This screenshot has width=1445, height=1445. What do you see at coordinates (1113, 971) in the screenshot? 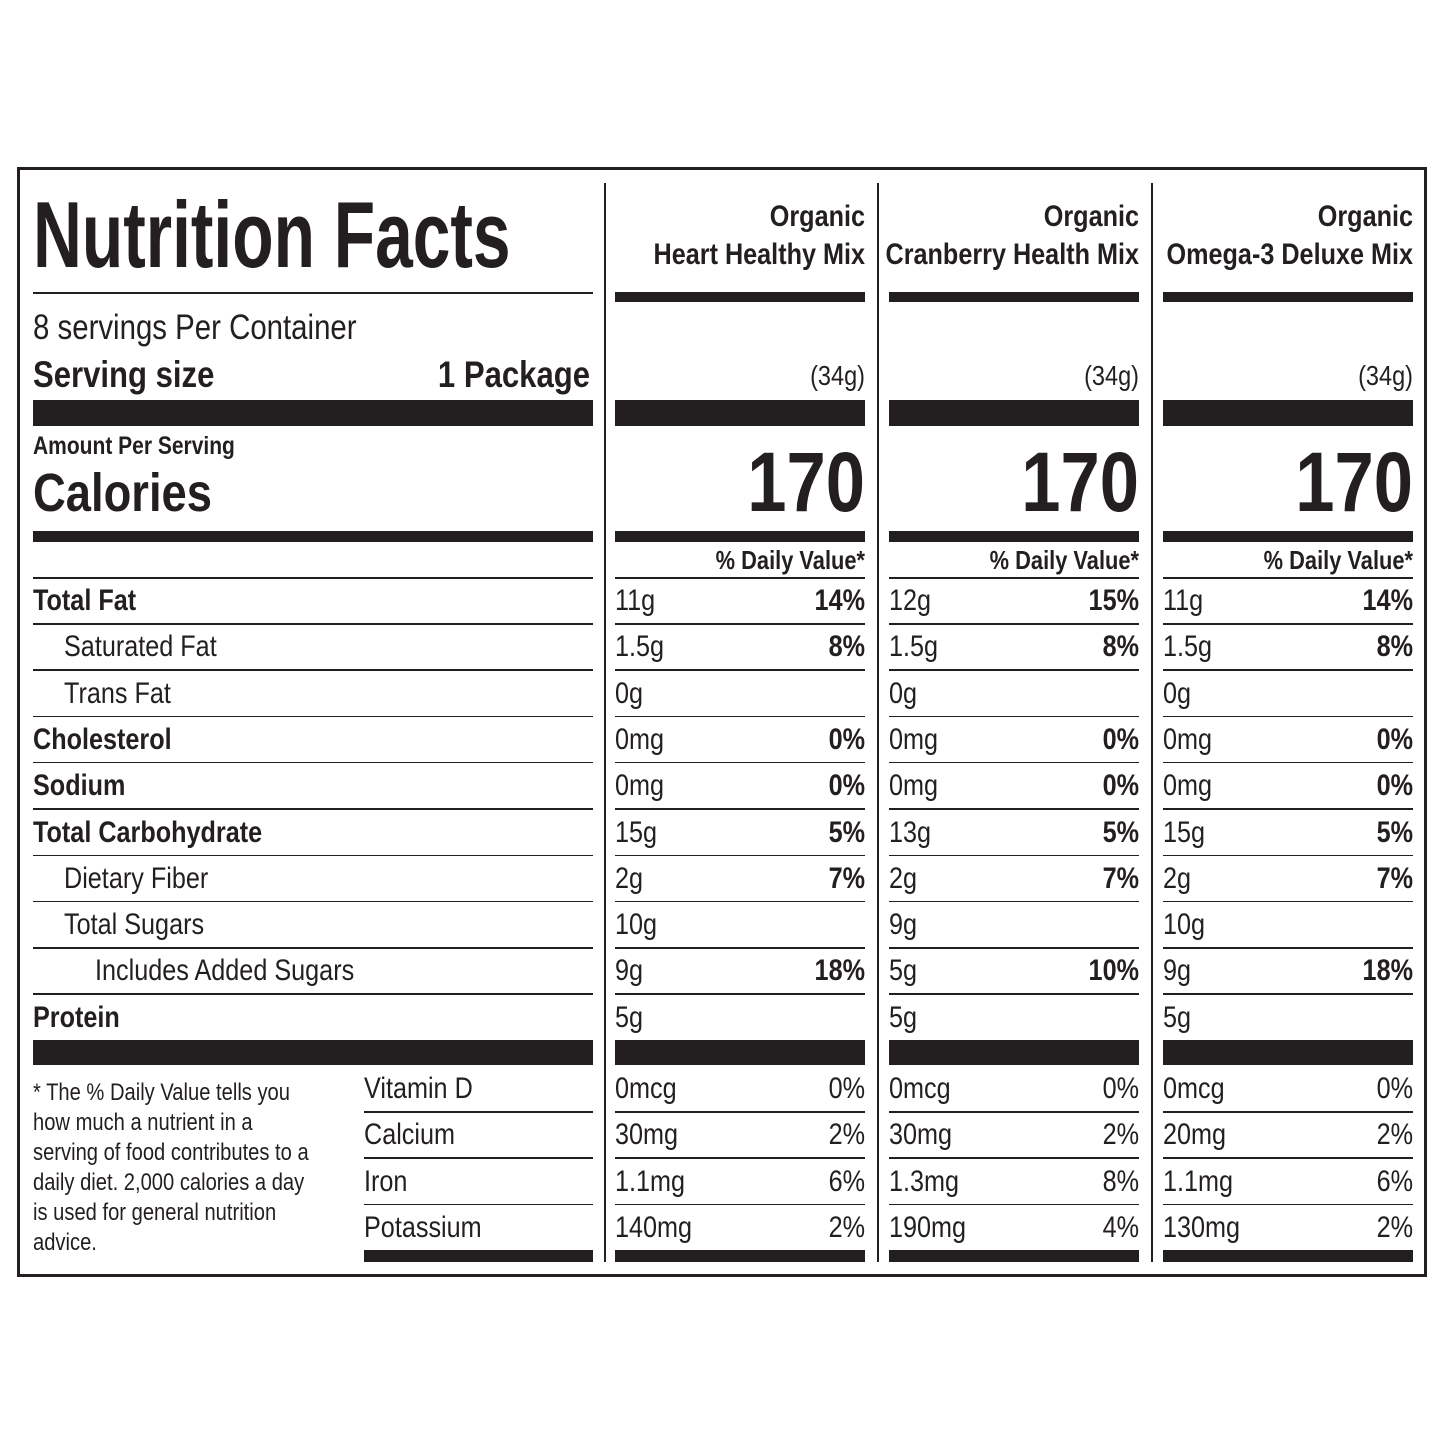
I see `nutrient-daily-value: 10%` at bounding box center [1113, 971].